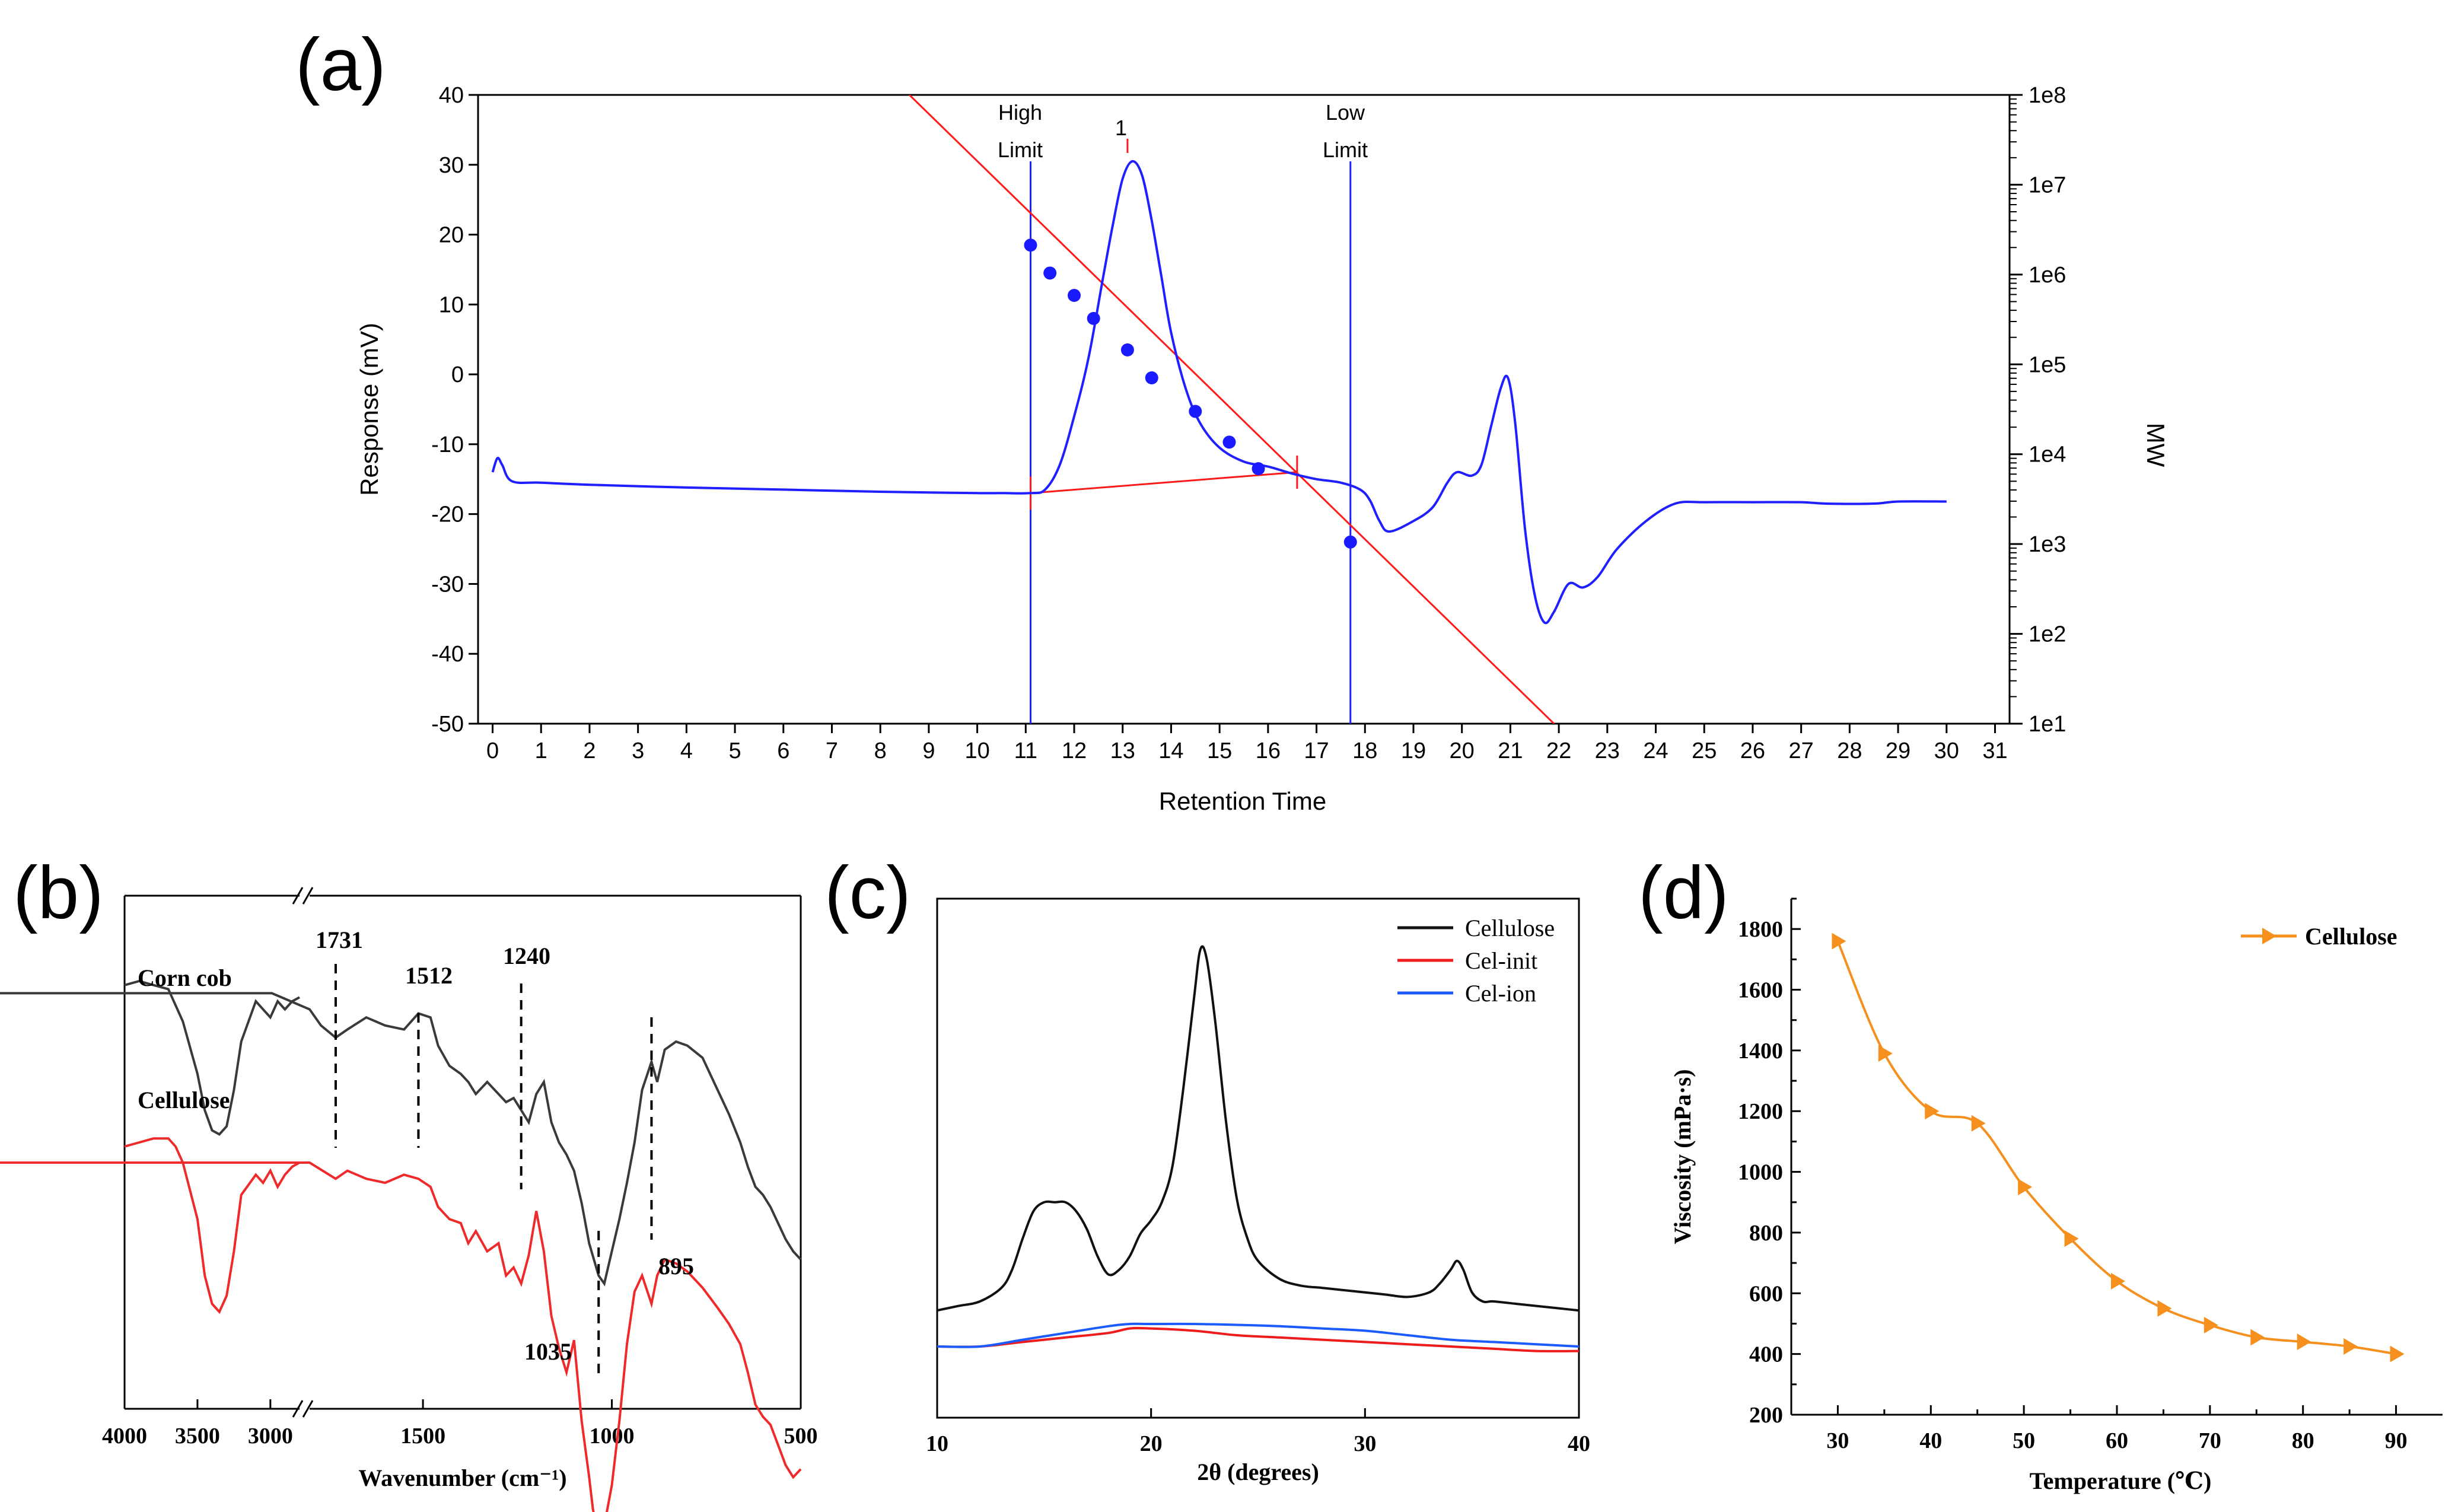 The width and height of the screenshot is (2455, 1512). What do you see at coordinates (1258, 1128) in the screenshot?
I see `cellulose-xrd-trace` at bounding box center [1258, 1128].